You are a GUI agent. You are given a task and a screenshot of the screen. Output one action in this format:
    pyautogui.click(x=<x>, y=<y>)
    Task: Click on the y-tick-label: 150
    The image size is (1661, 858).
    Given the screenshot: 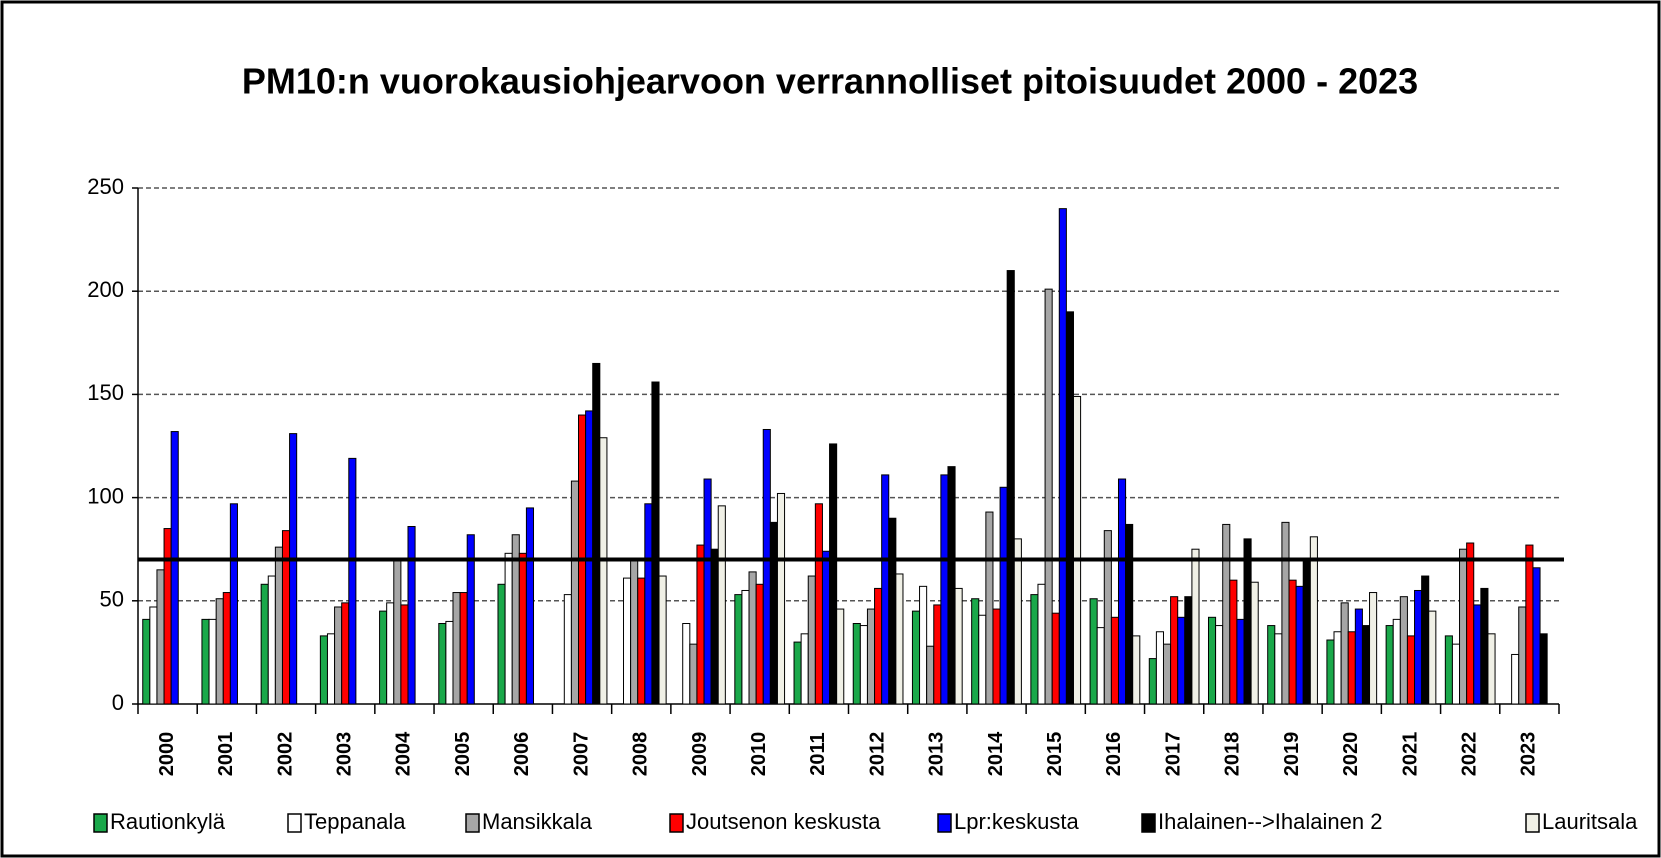 What is the action you would take?
    pyautogui.click(x=105, y=392)
    